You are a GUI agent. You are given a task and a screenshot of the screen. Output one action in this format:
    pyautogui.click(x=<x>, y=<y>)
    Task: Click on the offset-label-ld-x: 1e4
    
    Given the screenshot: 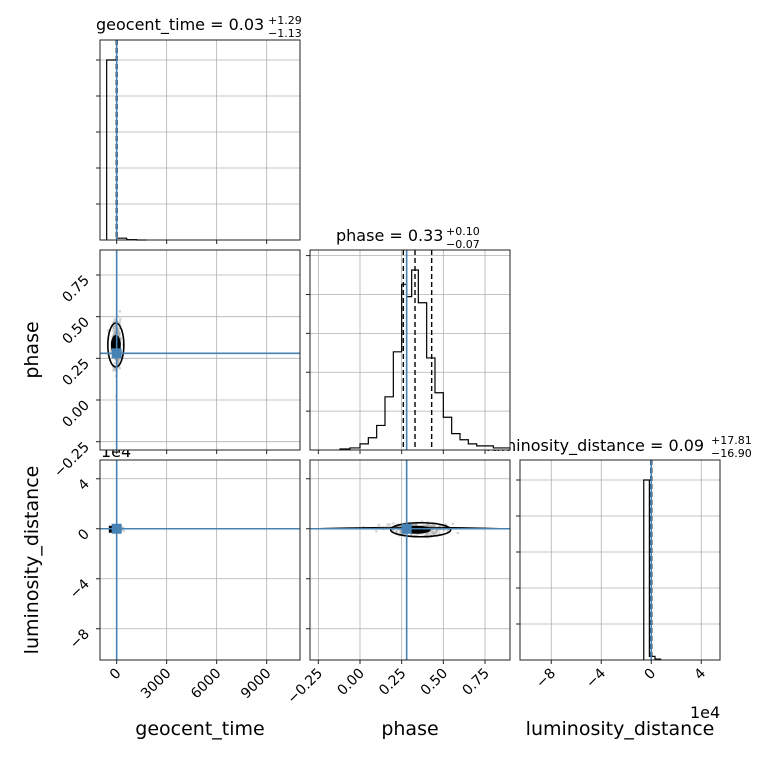 What is the action you would take?
    pyautogui.click(x=705, y=712)
    